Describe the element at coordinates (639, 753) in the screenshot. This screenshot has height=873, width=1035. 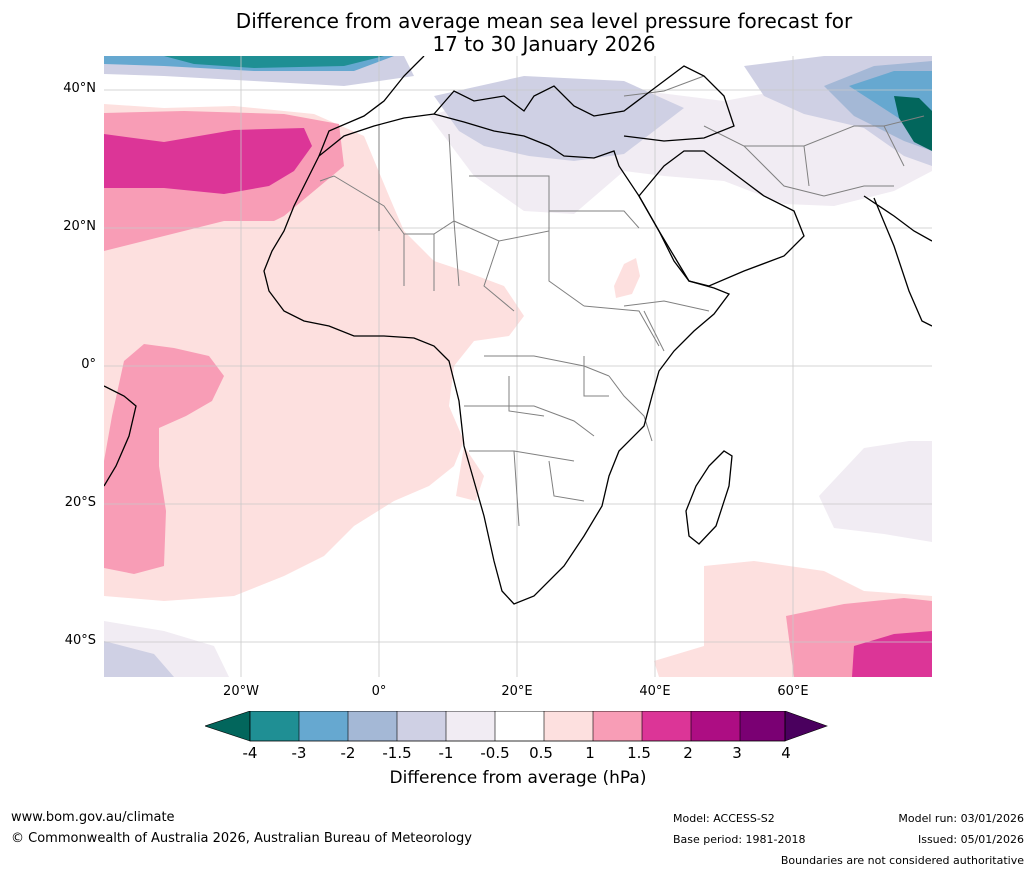
I see `colorbar-tick: 1.5` at that location.